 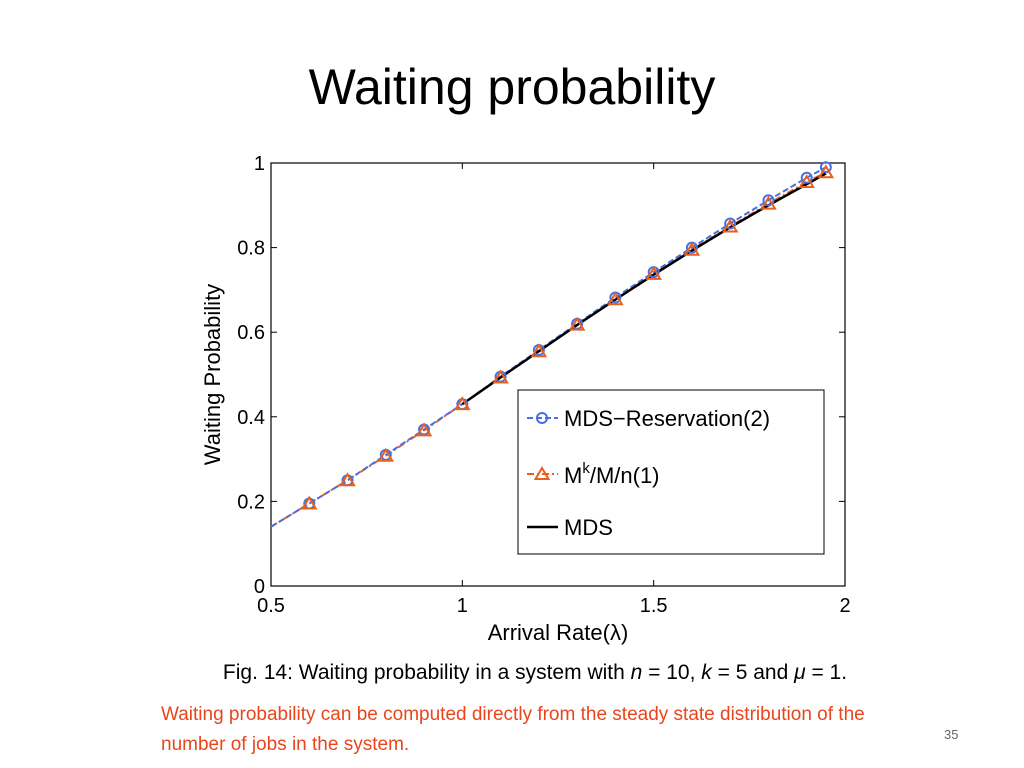 What do you see at coordinates (251, 333) in the screenshot?
I see `y-tick-label: 0.6` at bounding box center [251, 333].